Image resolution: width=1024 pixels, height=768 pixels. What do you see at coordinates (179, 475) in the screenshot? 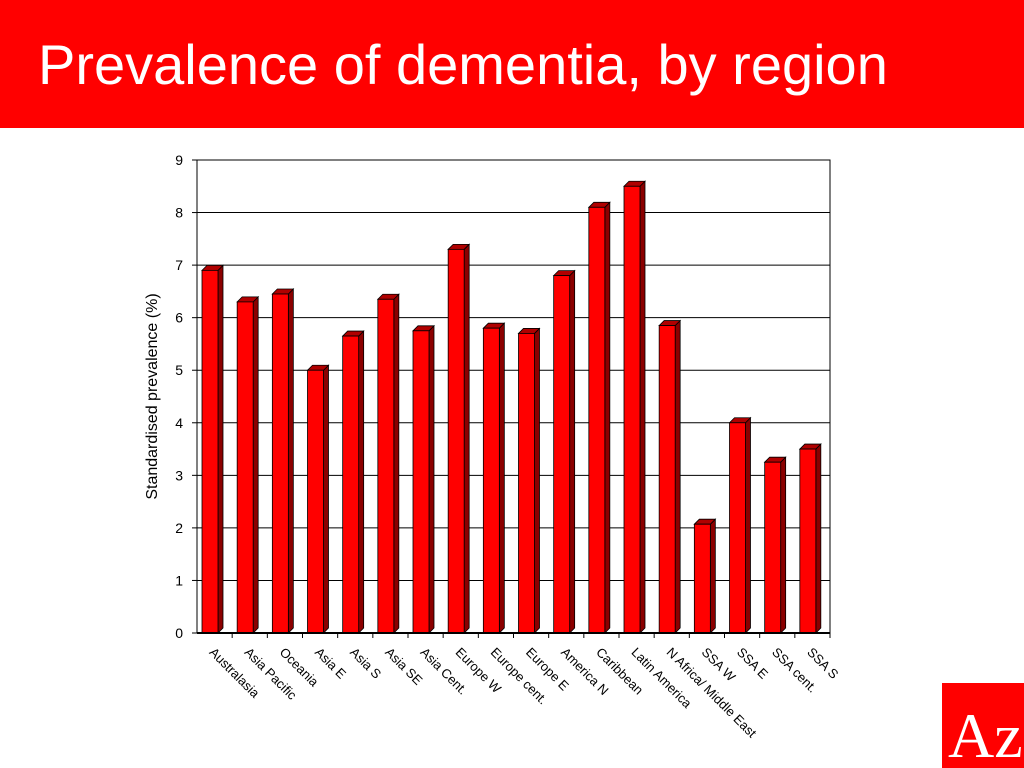
I see `y-tick-label: 3` at bounding box center [179, 475].